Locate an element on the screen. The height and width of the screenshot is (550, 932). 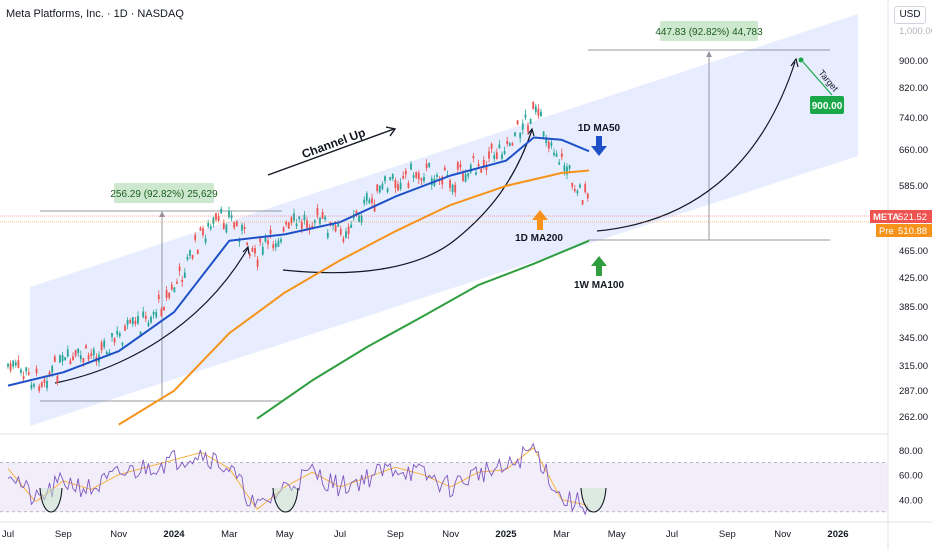
y-tick-label: 465.00 is located at coordinates (913, 251).